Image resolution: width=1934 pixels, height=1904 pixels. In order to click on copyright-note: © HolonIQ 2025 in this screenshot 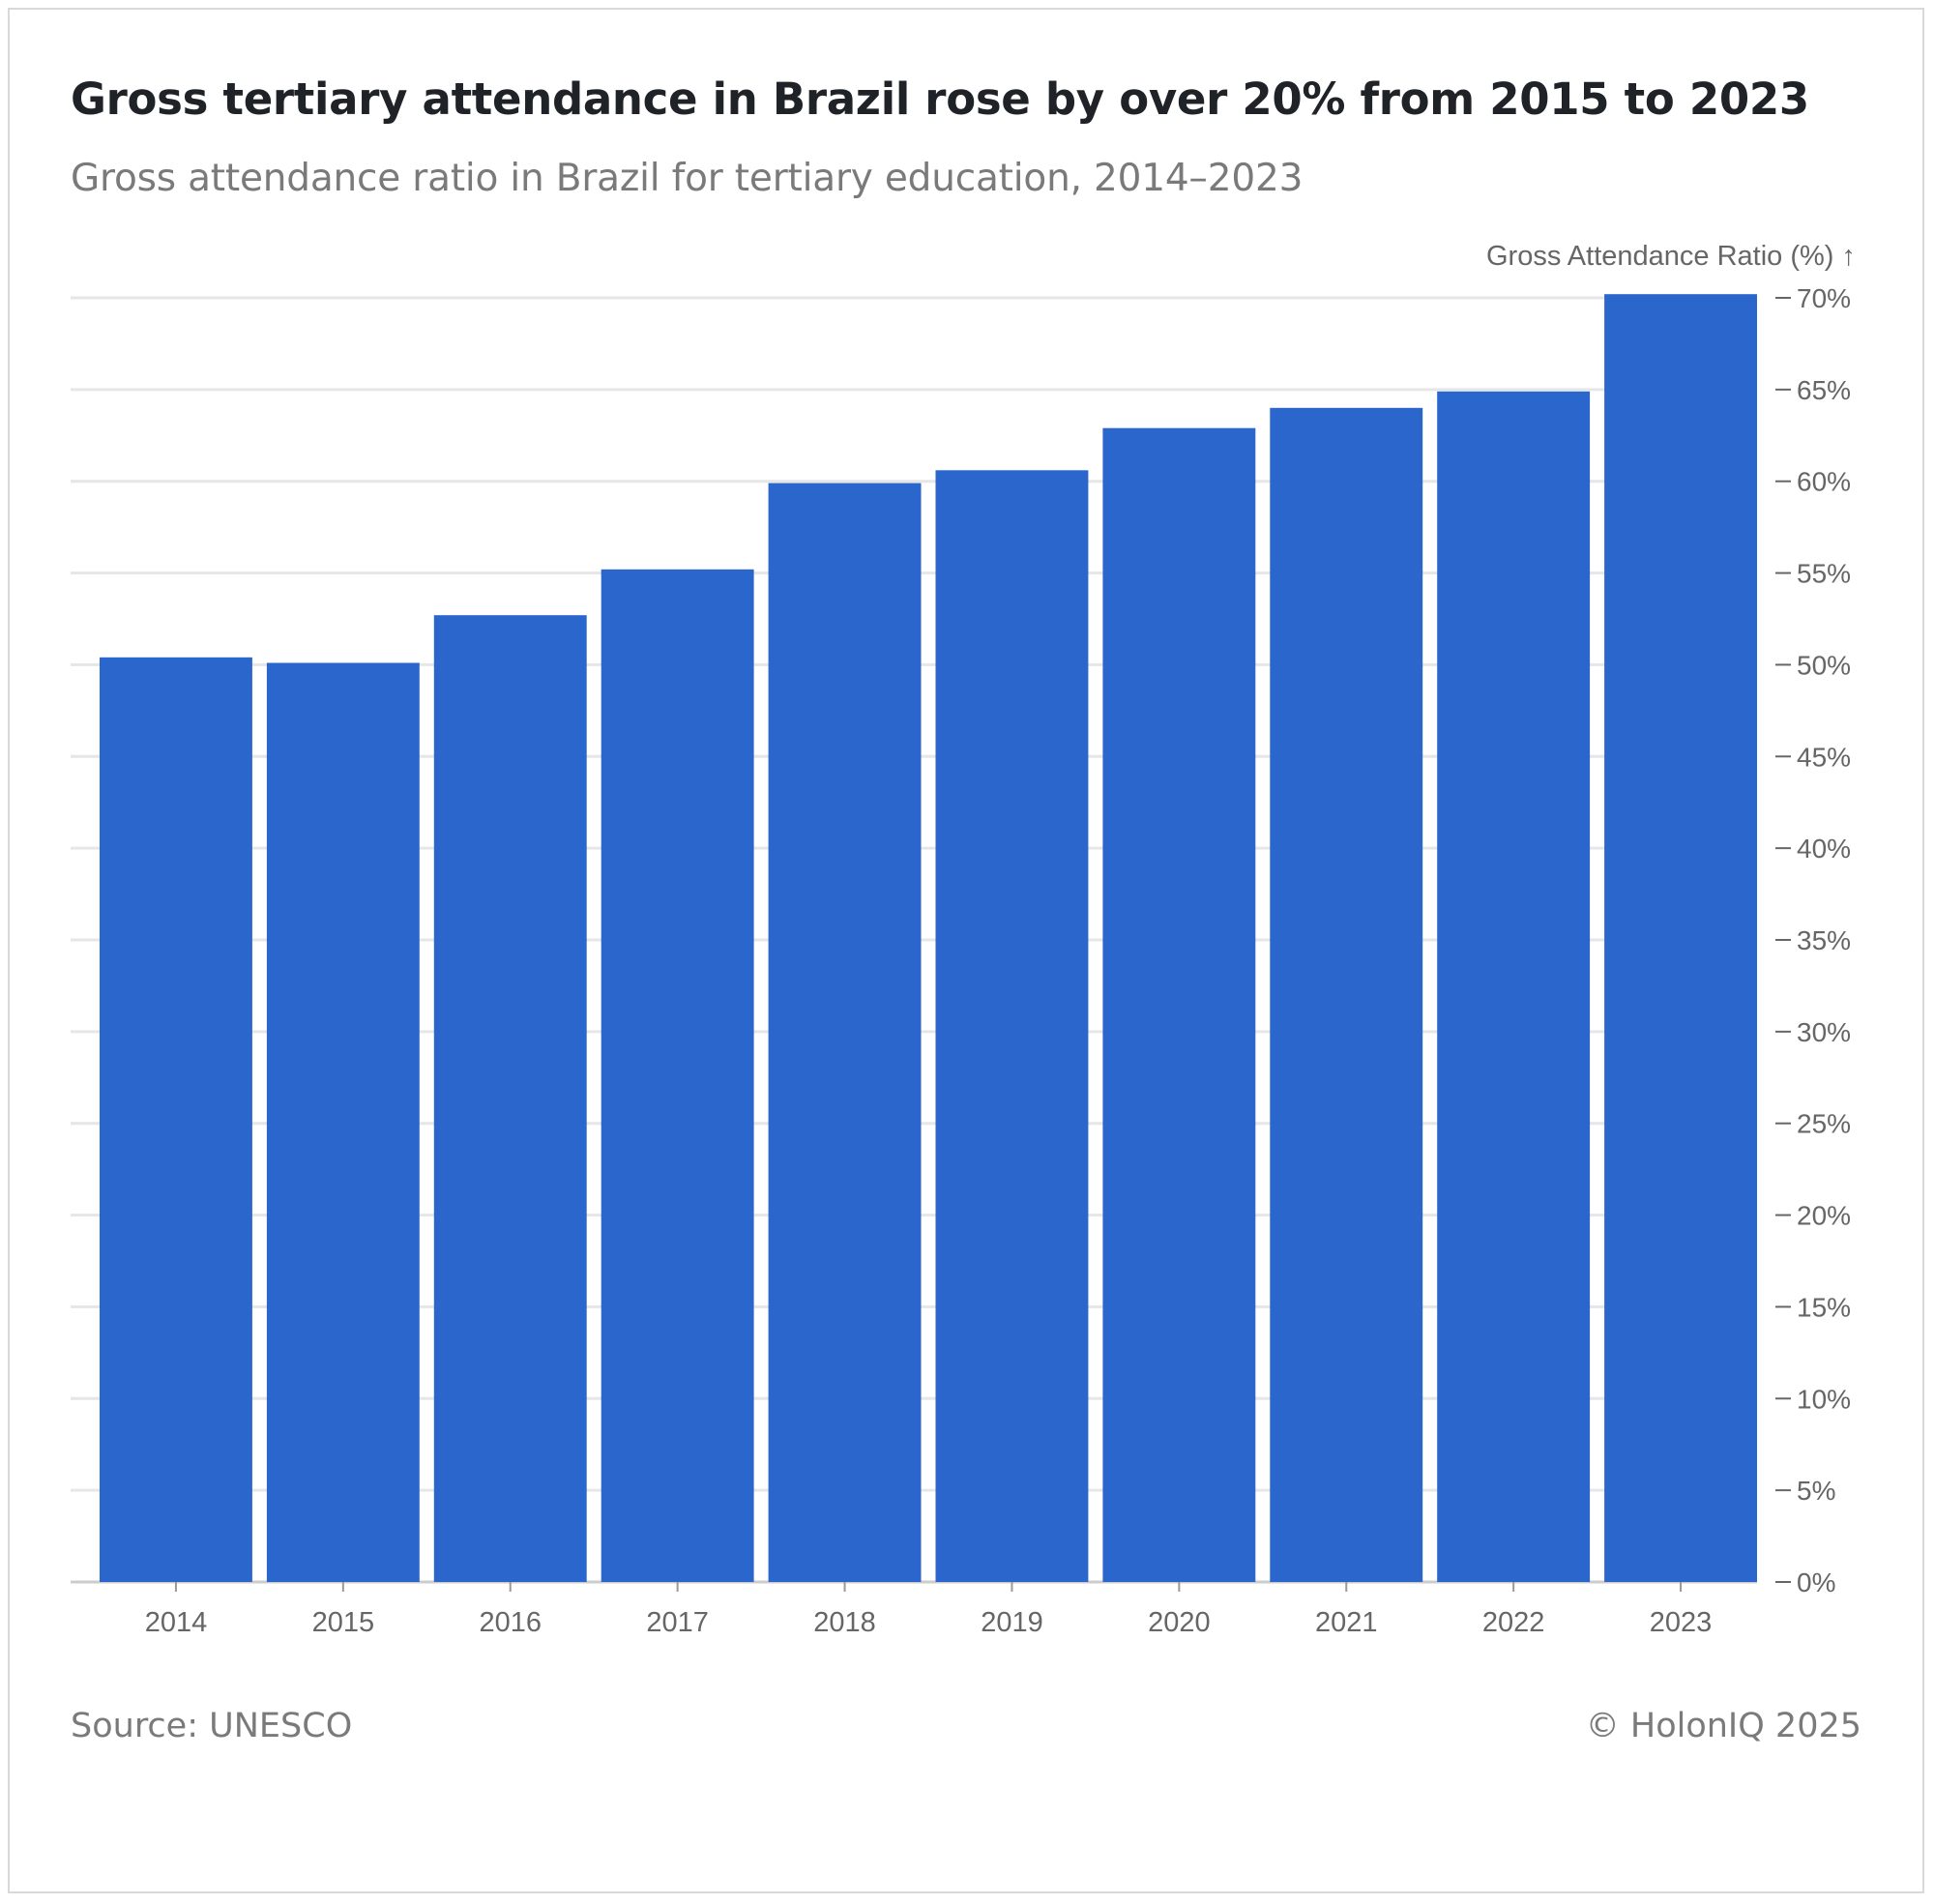, I will do `click(1723, 1726)`.